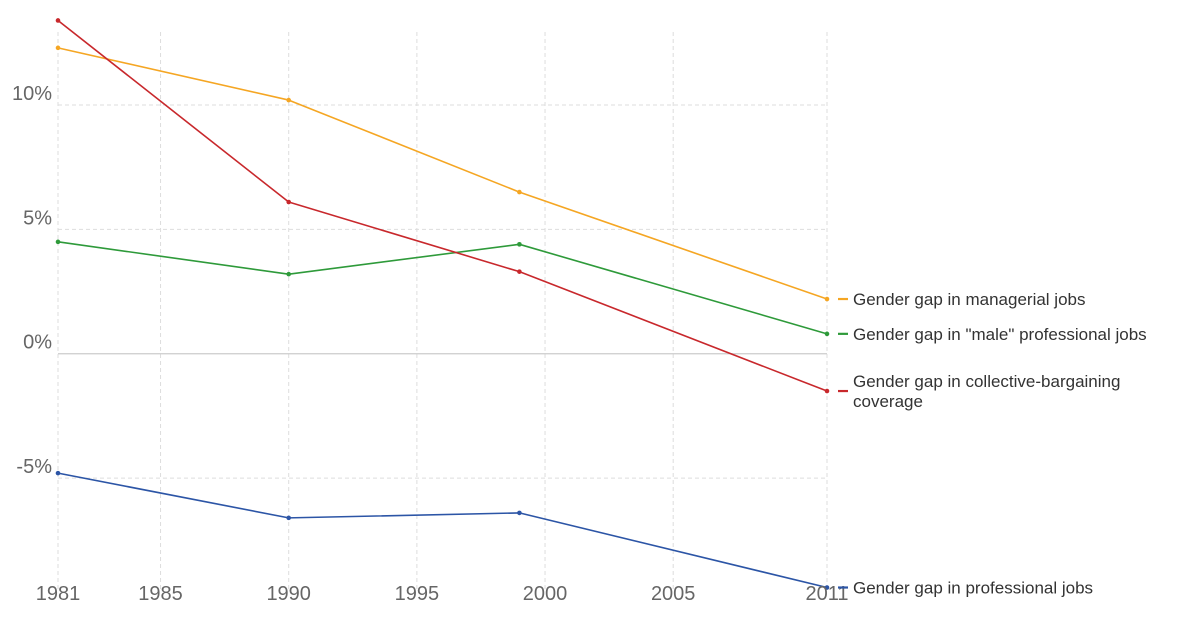 The image size is (1200, 630). What do you see at coordinates (826, 594) in the screenshot?
I see `x-tick-label: 2011` at bounding box center [826, 594].